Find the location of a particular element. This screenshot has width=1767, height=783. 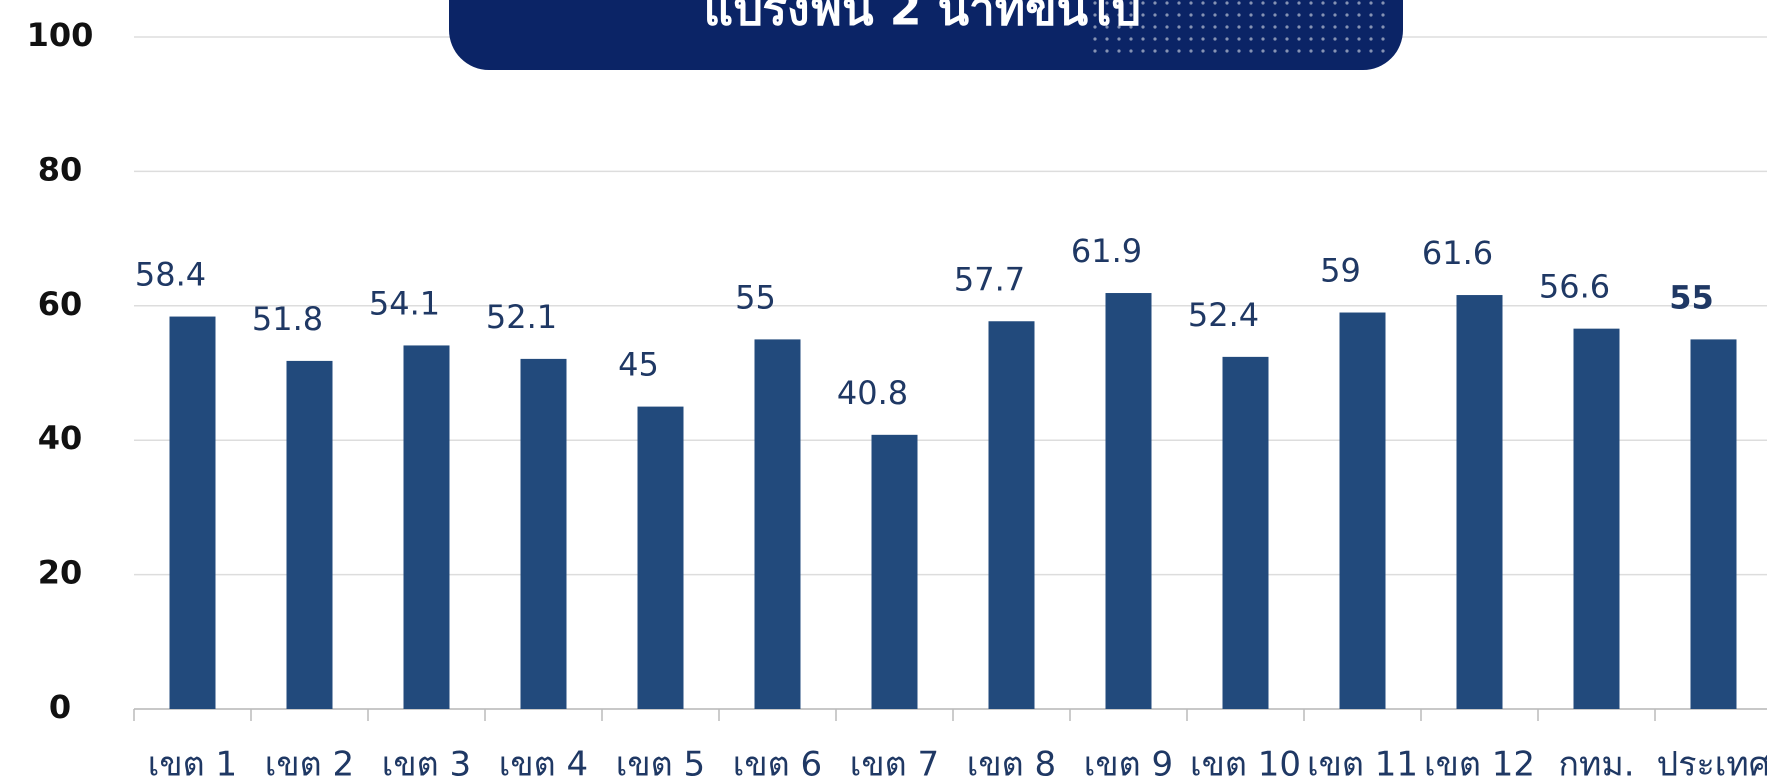

value-label: 61.6 is located at coordinates (1457, 253).